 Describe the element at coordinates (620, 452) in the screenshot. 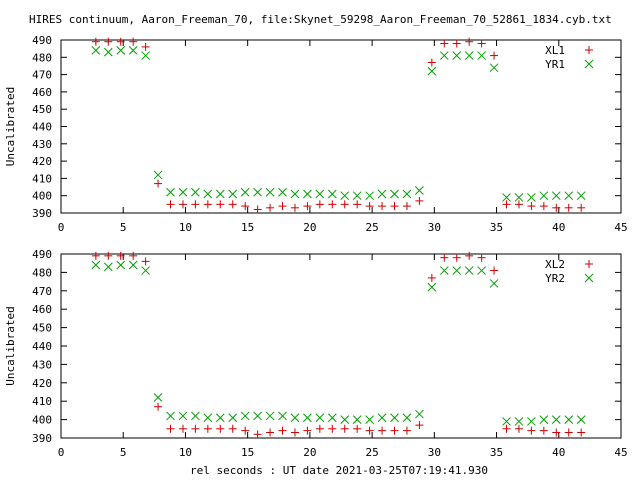

I see `x-tick-label: 45` at that location.